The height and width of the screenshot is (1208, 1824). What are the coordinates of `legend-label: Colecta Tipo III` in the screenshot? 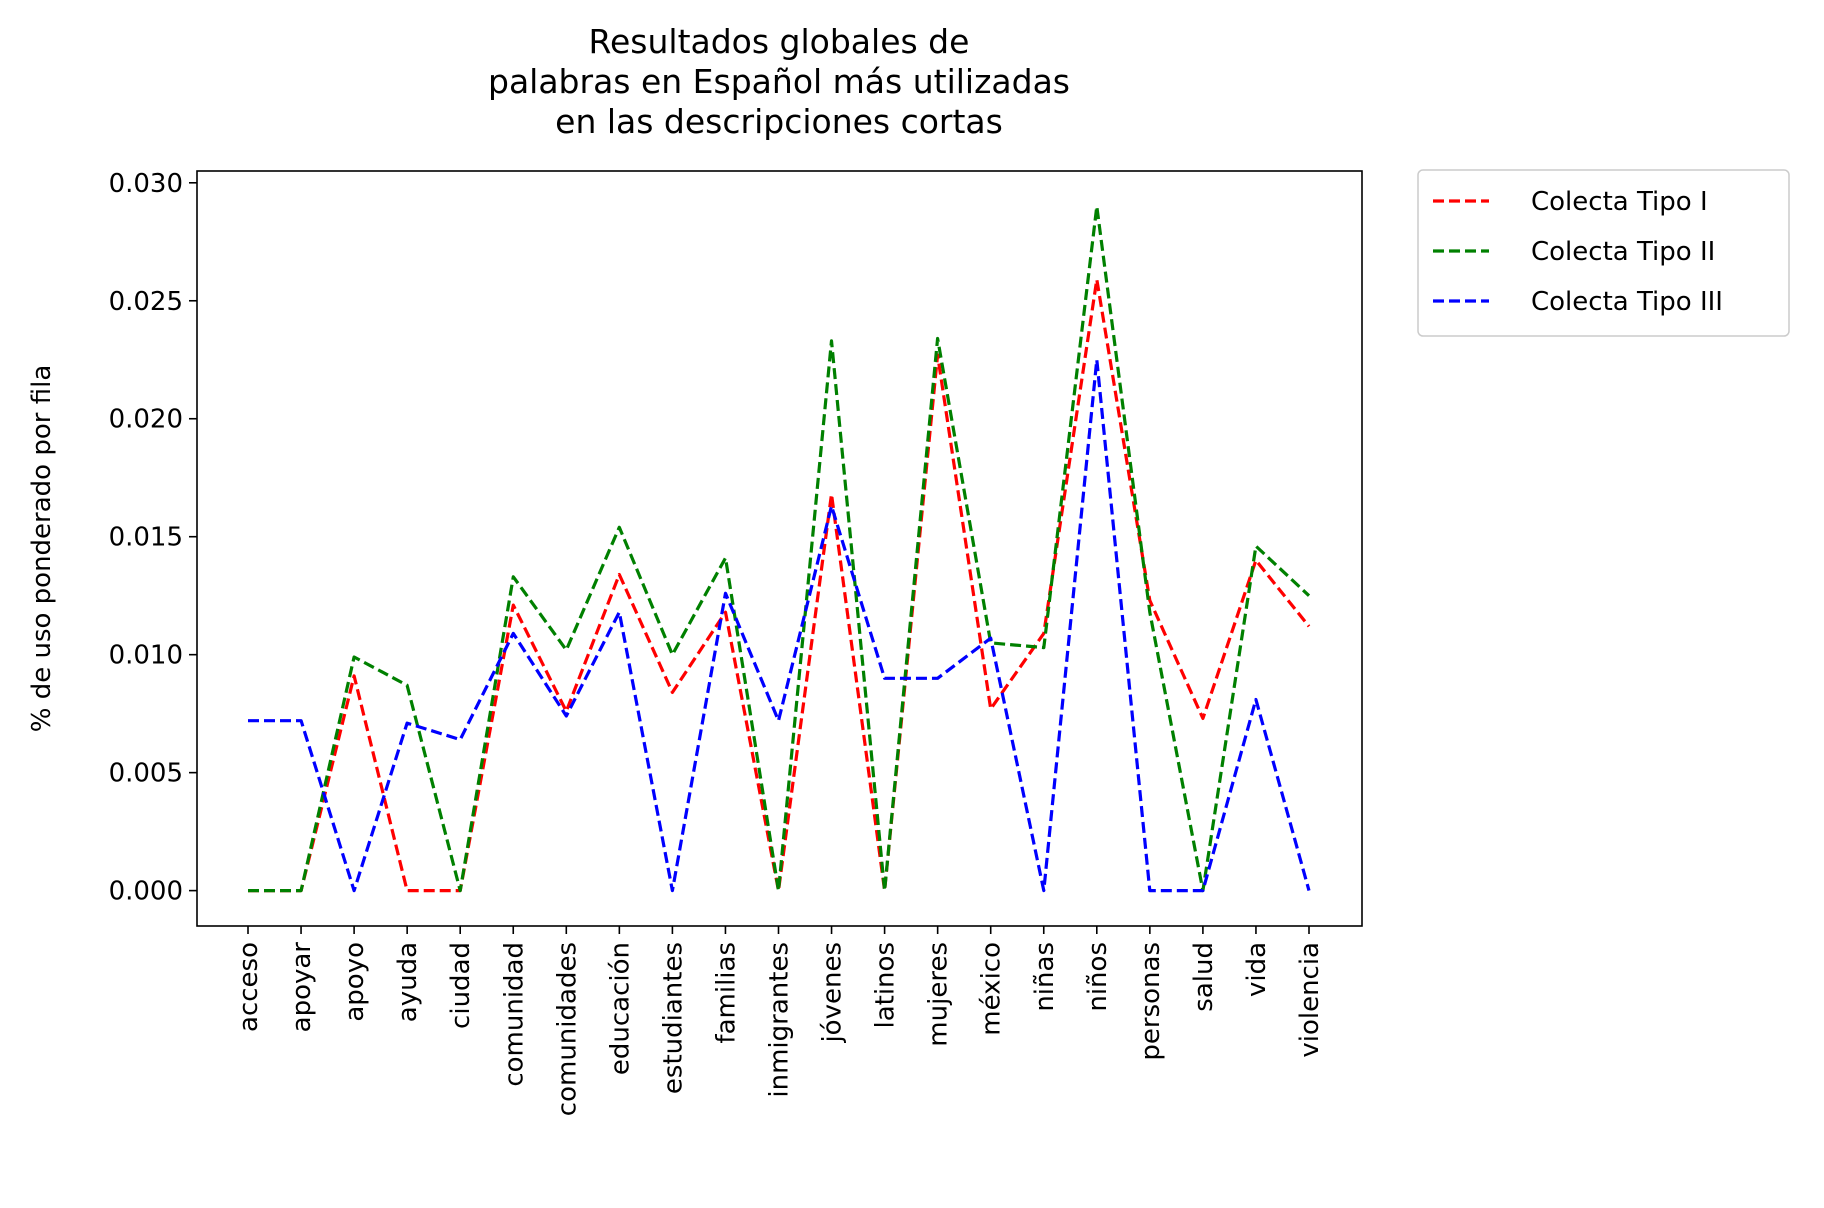 It's located at (1627, 302).